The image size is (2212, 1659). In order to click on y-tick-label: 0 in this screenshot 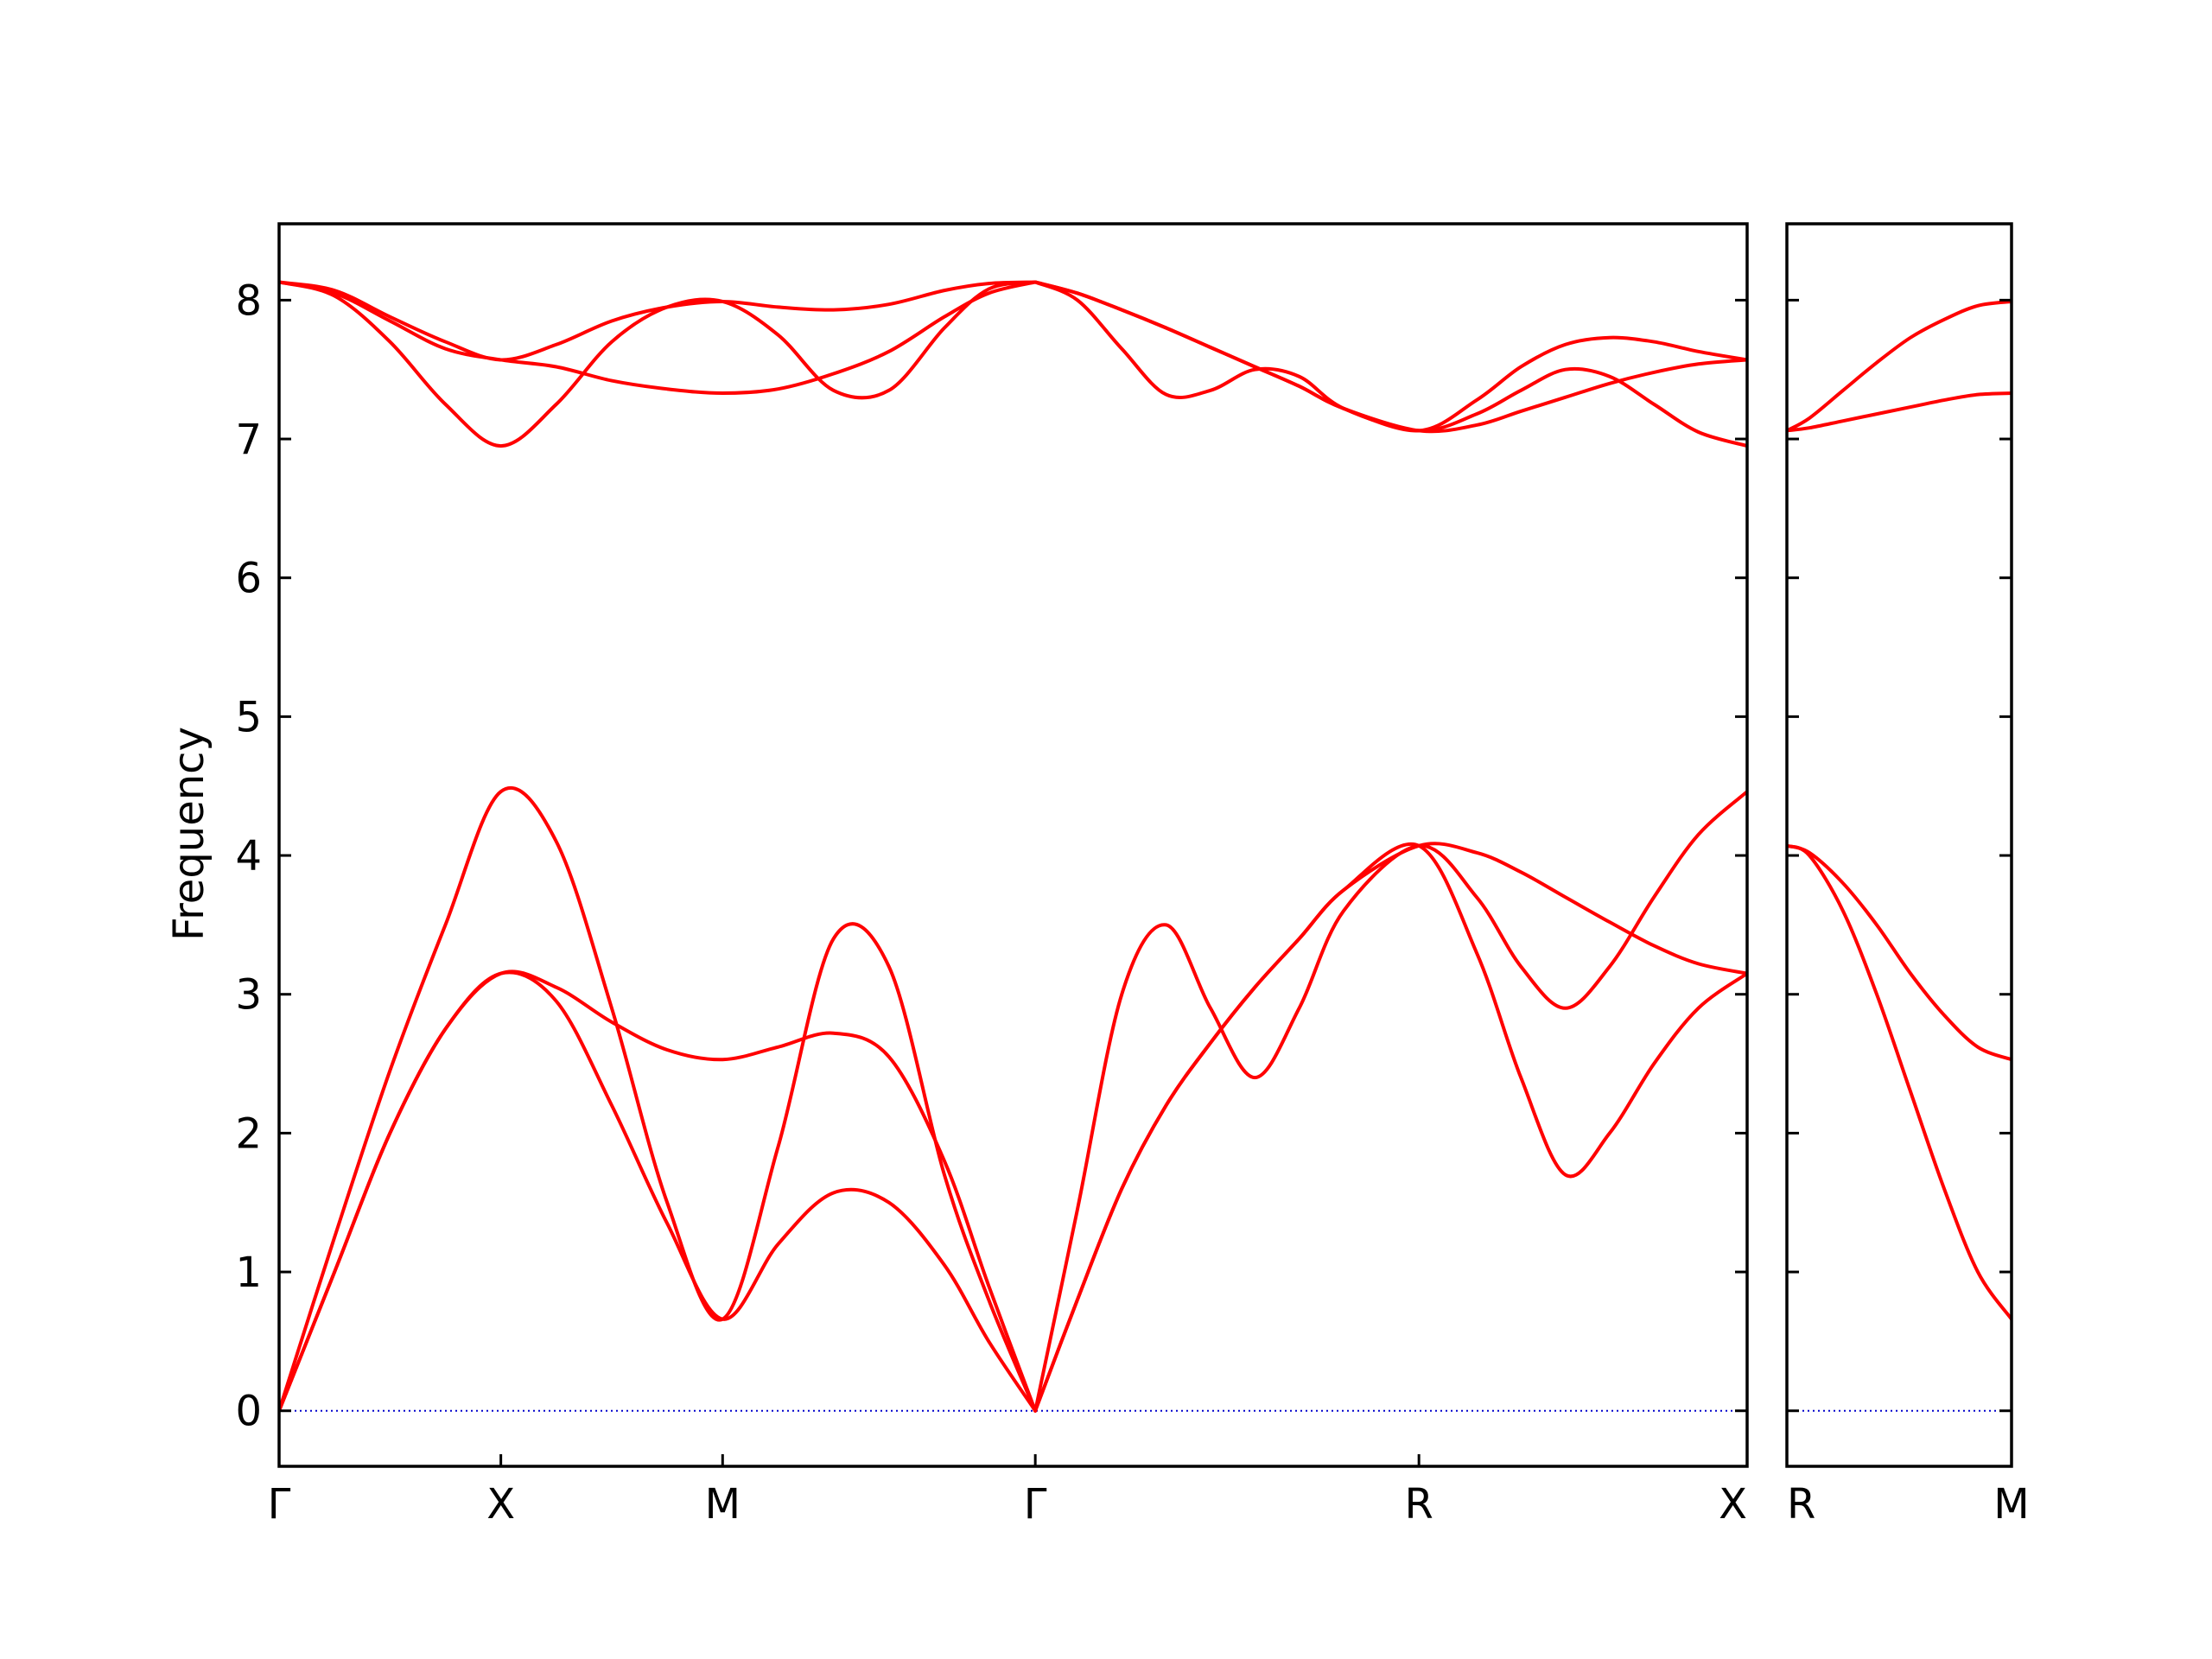, I will do `click(248, 1412)`.